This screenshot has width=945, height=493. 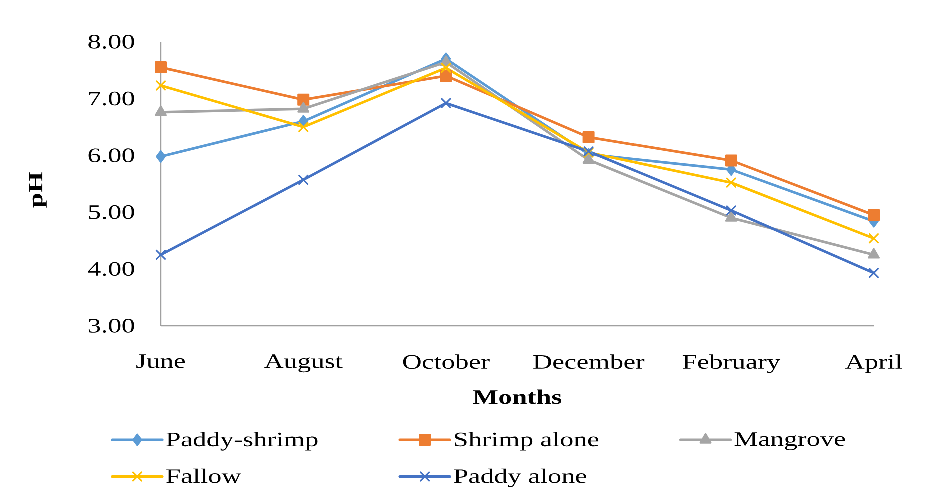 I want to click on x-tick-label: August, so click(x=303, y=363).